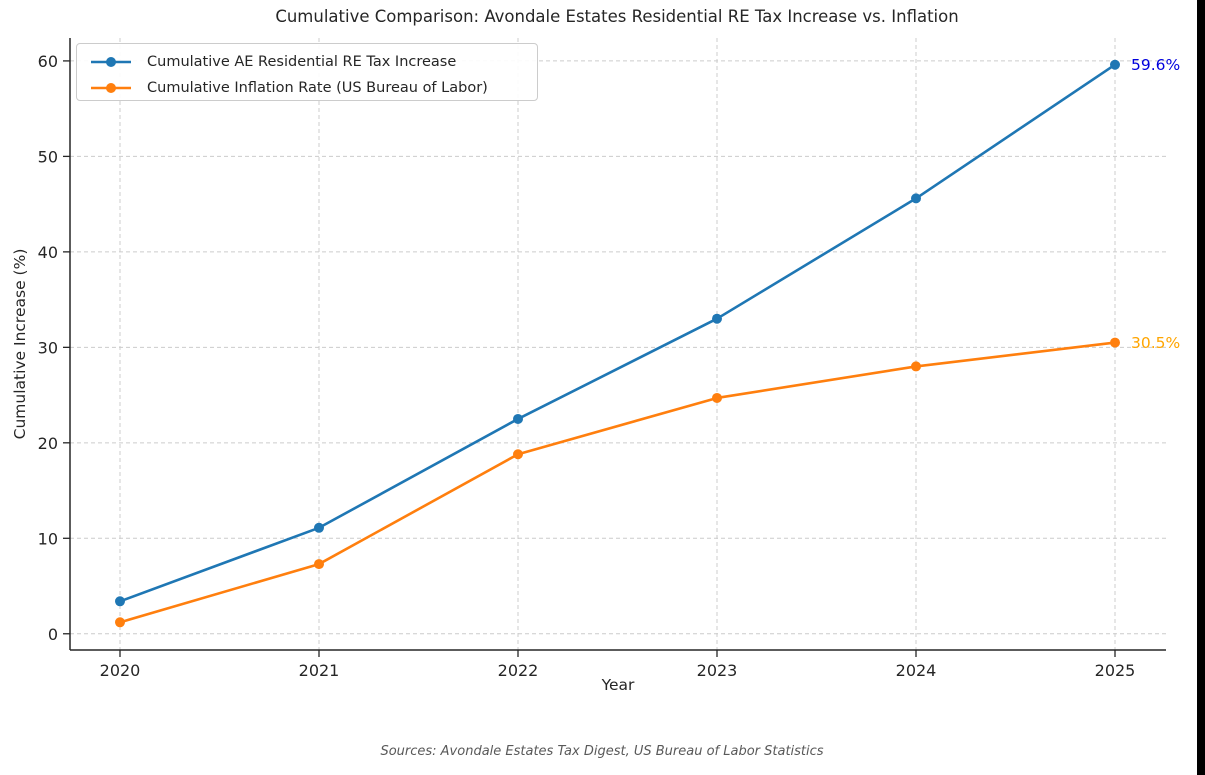 The image size is (1205, 775). What do you see at coordinates (53, 634) in the screenshot?
I see `y-tick-label: 0` at bounding box center [53, 634].